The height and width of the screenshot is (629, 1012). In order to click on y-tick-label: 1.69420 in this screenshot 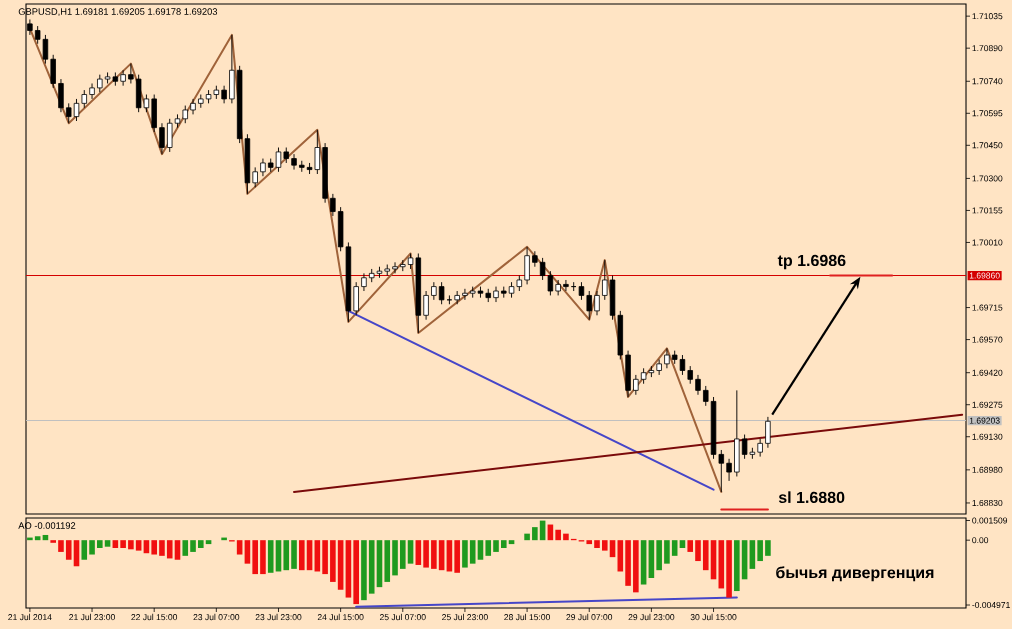, I will do `click(987, 372)`.